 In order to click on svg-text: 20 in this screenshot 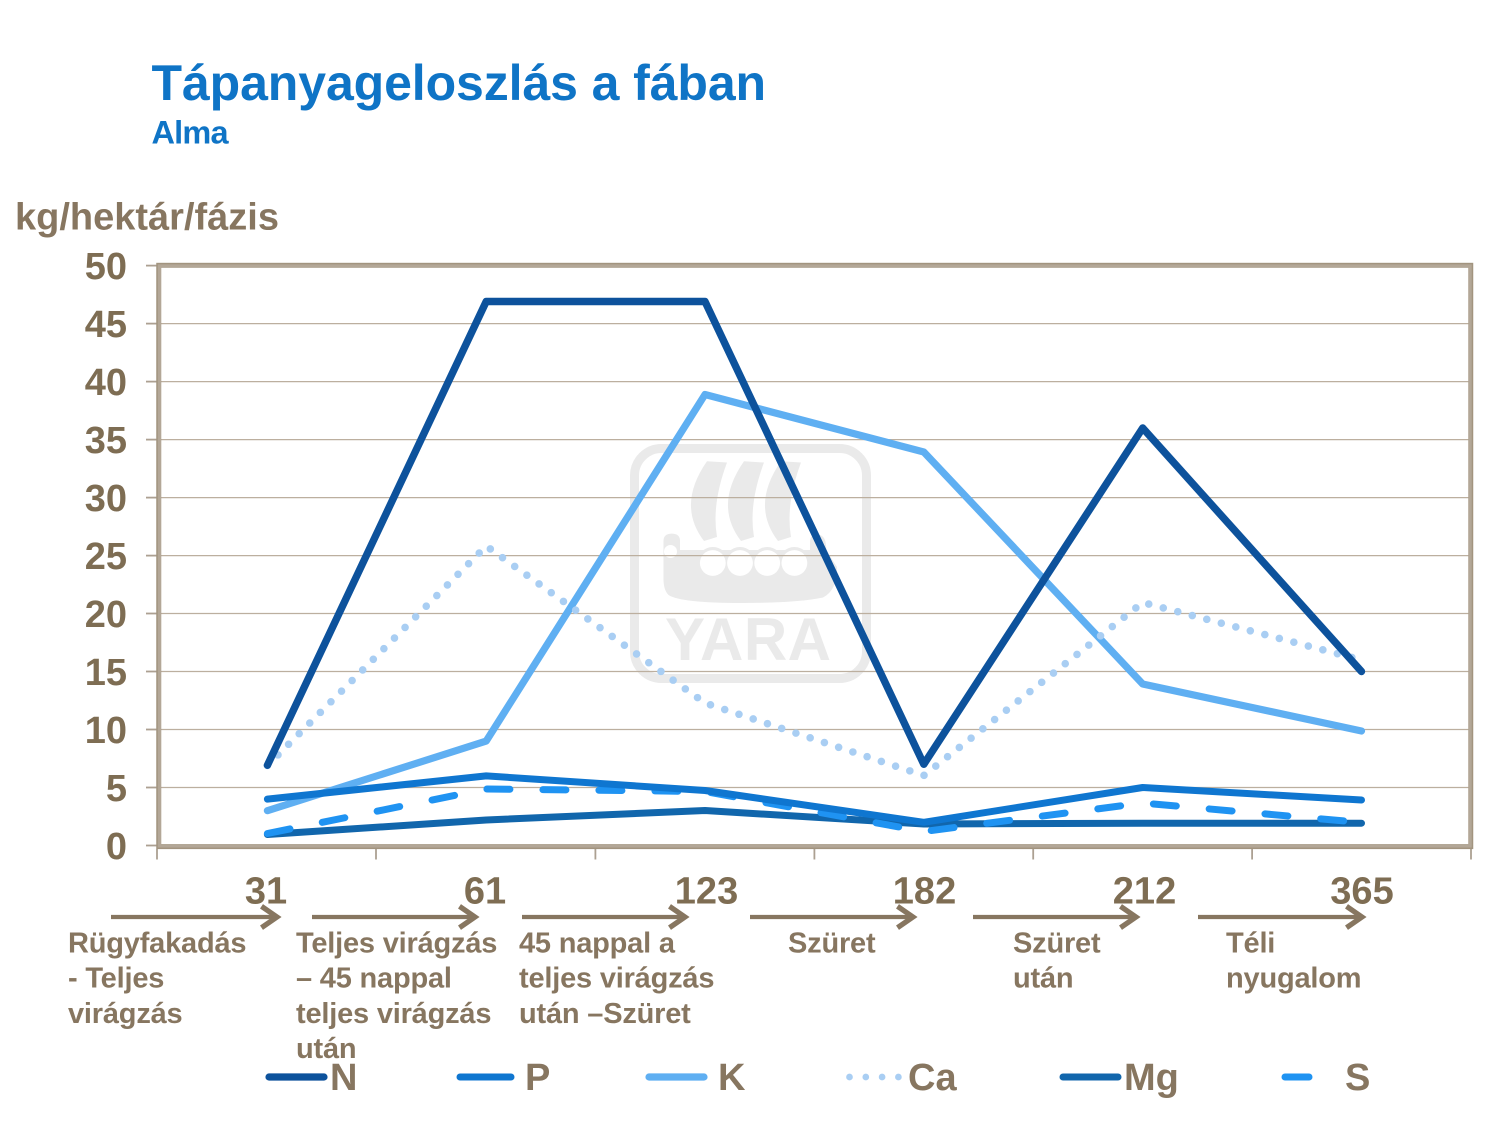, I will do `click(106, 615)`.